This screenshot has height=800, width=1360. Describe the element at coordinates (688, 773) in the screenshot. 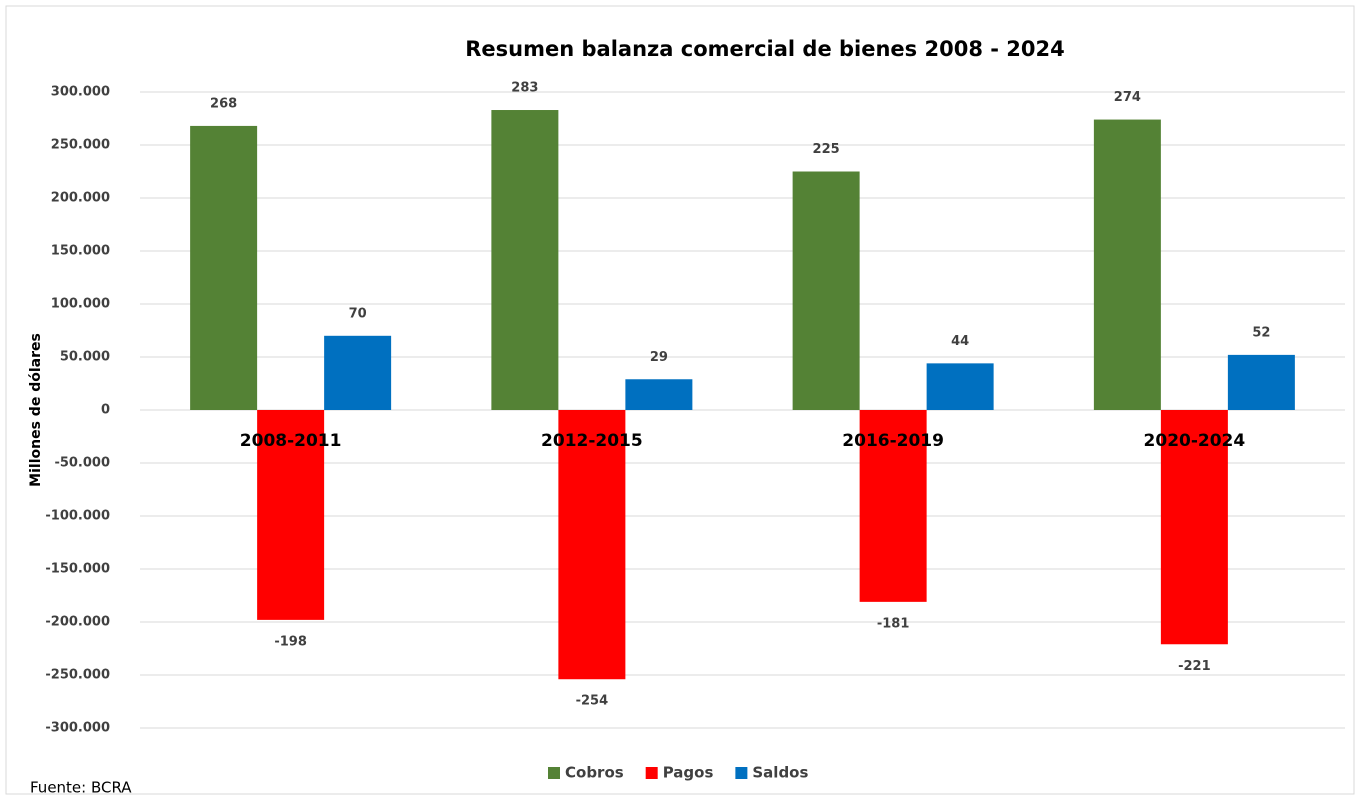

I see `legend-label: Pagos` at that location.